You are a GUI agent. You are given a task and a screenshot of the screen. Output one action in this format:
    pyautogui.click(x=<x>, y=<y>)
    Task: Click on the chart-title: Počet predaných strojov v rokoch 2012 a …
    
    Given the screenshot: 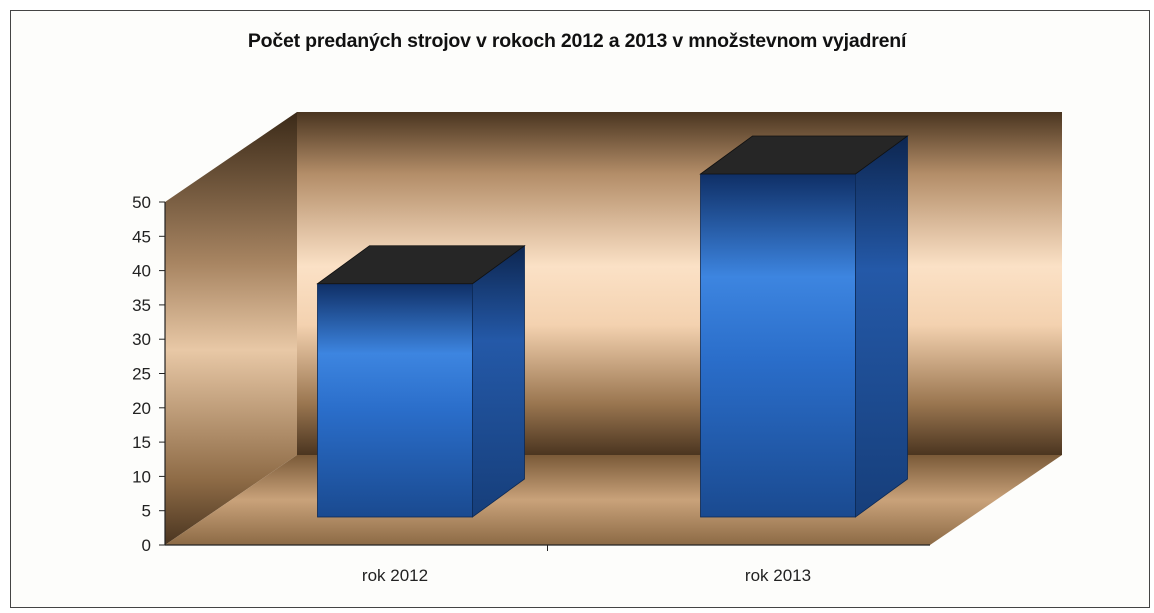 What is the action you would take?
    pyautogui.click(x=577, y=41)
    